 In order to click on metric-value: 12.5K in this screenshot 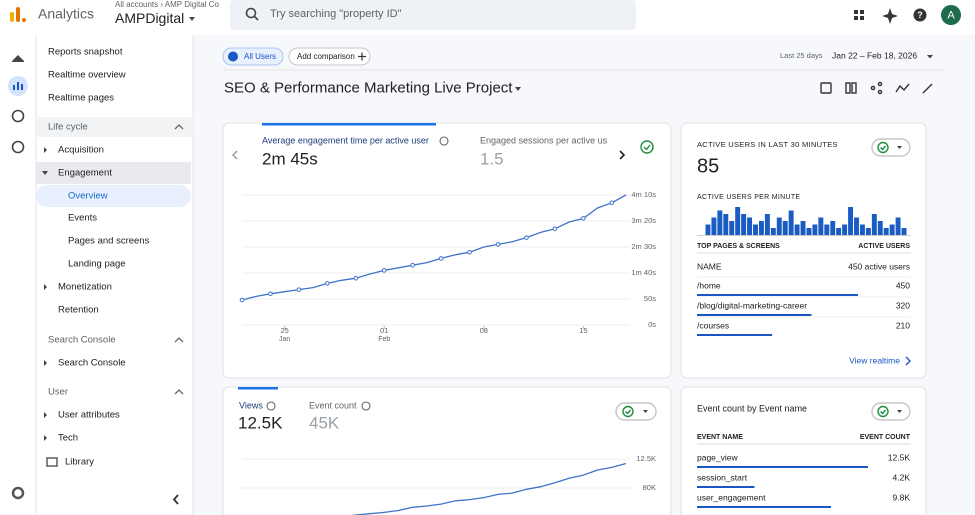, I will do `click(260, 422)`.